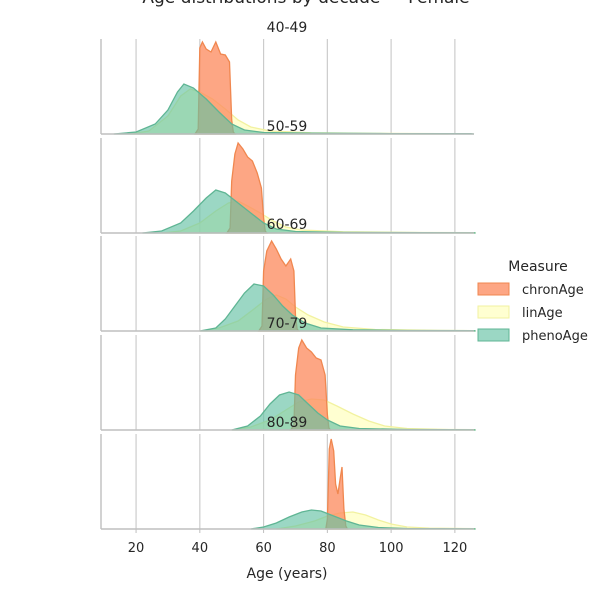 This screenshot has height=600, width=612. What do you see at coordinates (297, 542) in the screenshot?
I see `x-axis: 20 40 60 80 100 120` at bounding box center [297, 542].